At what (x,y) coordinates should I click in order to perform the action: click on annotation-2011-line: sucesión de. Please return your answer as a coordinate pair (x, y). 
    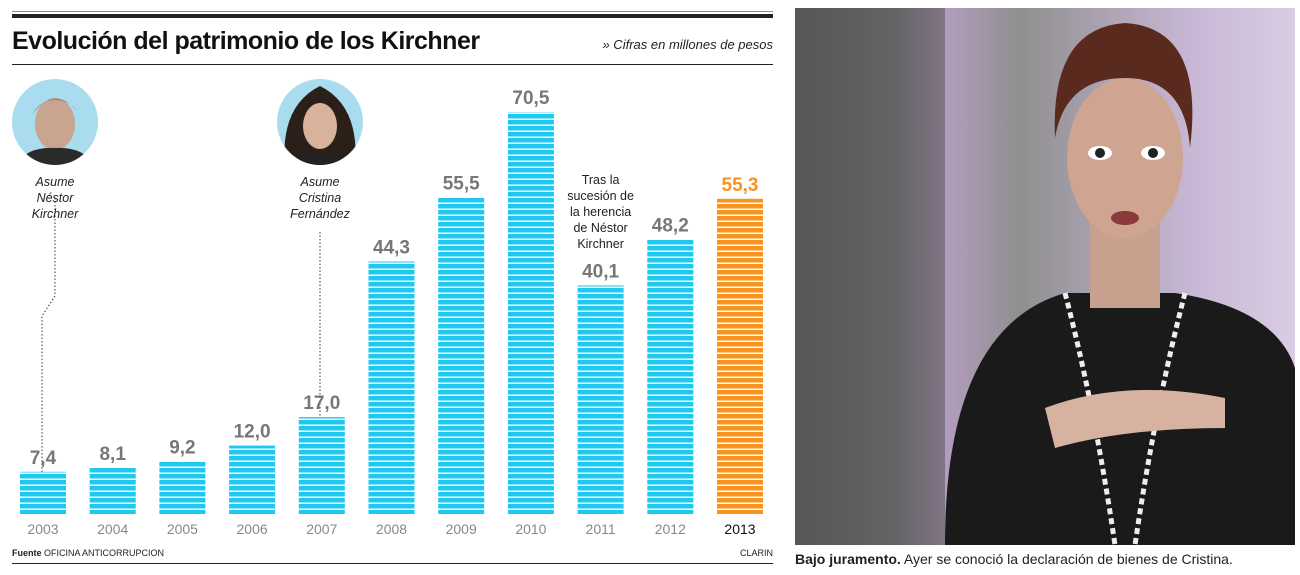
    Looking at the image, I should click on (600, 196).